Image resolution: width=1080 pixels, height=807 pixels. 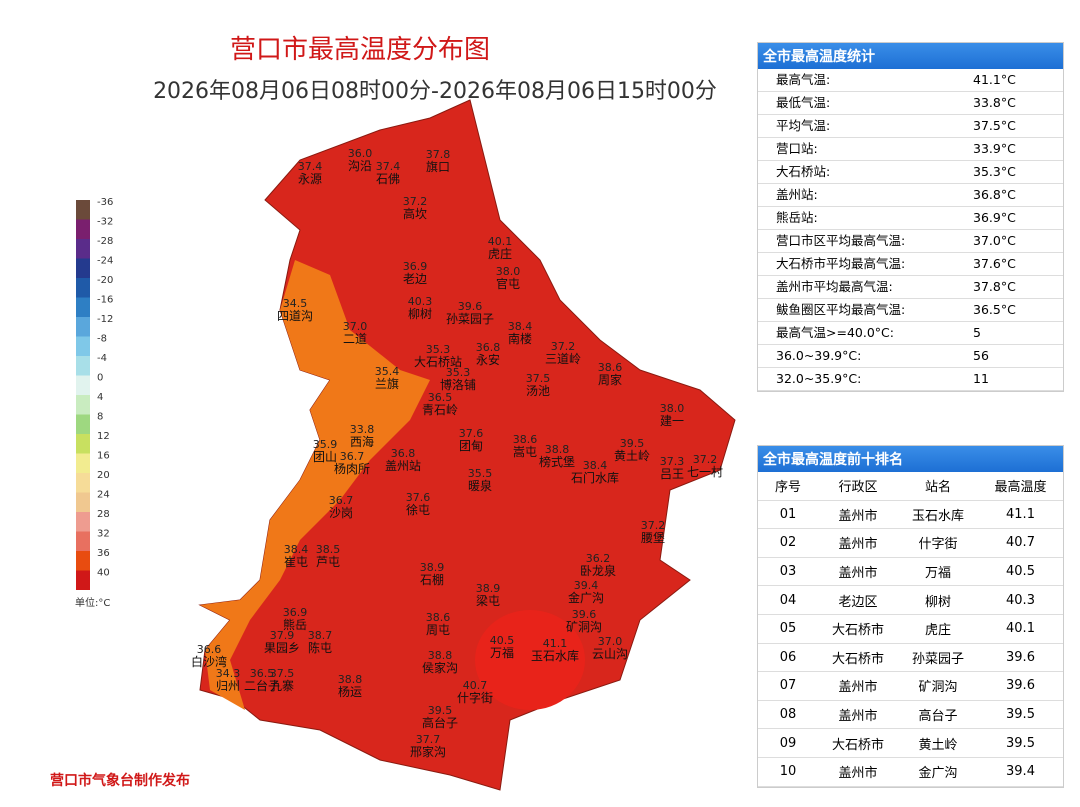 I want to click on footer: 营口市气象台制作发布, so click(x=120, y=780).